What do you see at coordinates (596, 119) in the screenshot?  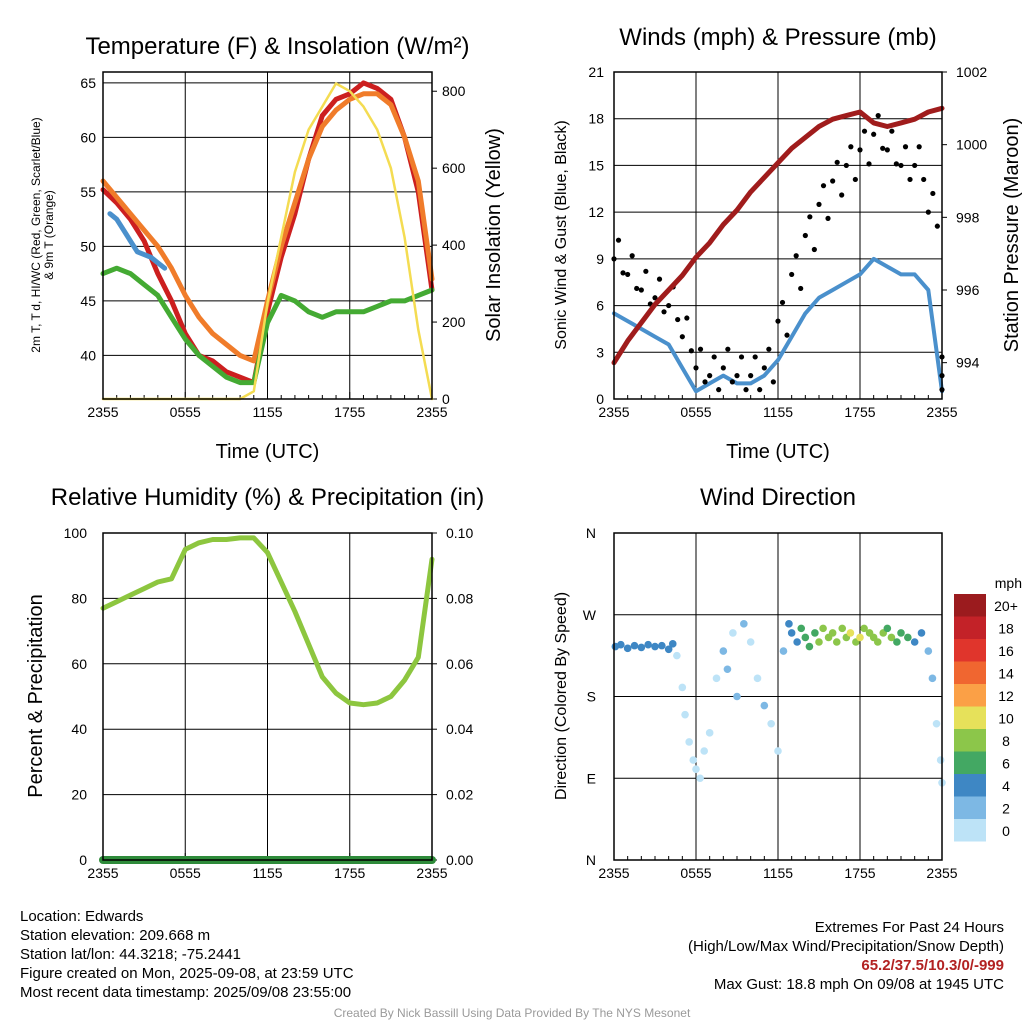 I see `y-tick-label: 18` at bounding box center [596, 119].